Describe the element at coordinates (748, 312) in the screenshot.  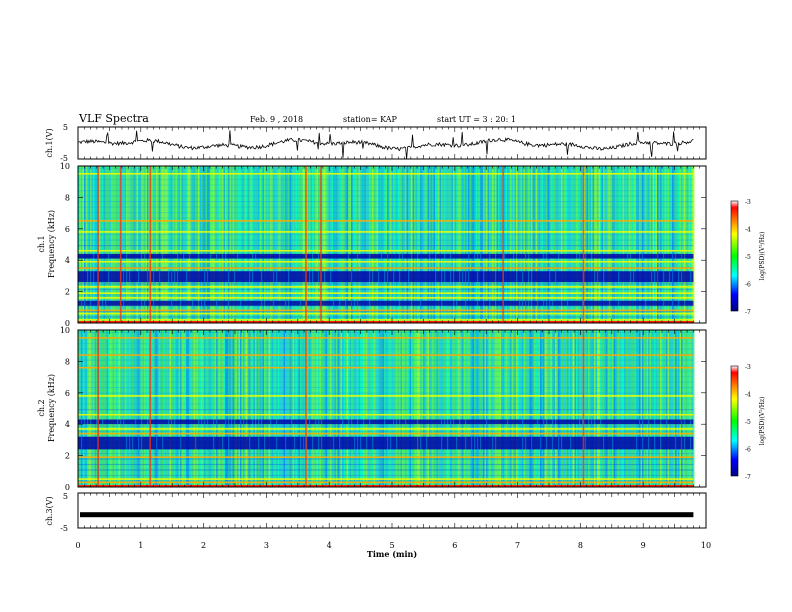
I see `colorbar-tick-label: -7` at that location.